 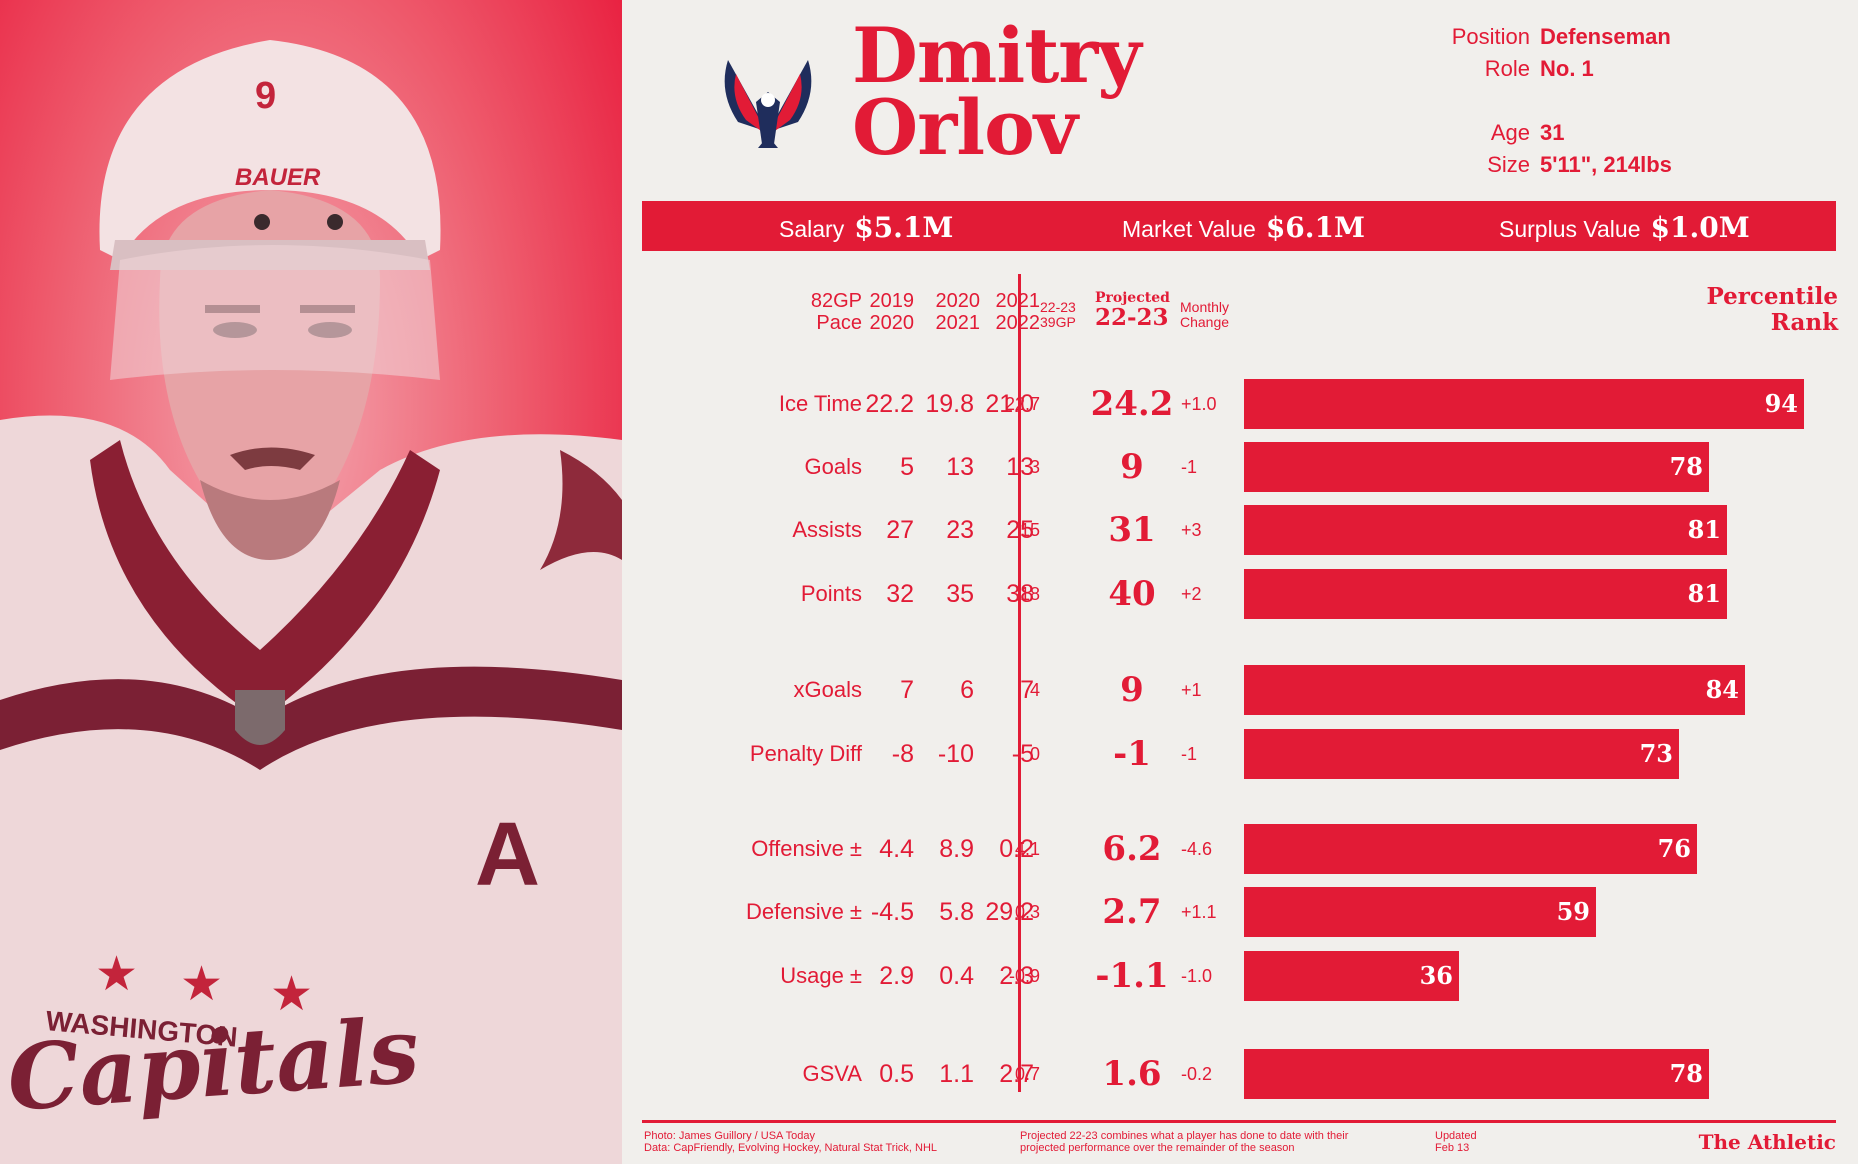 What do you see at coordinates (949, 404) in the screenshot?
I see `season-2020-2021-value: 19.8` at bounding box center [949, 404].